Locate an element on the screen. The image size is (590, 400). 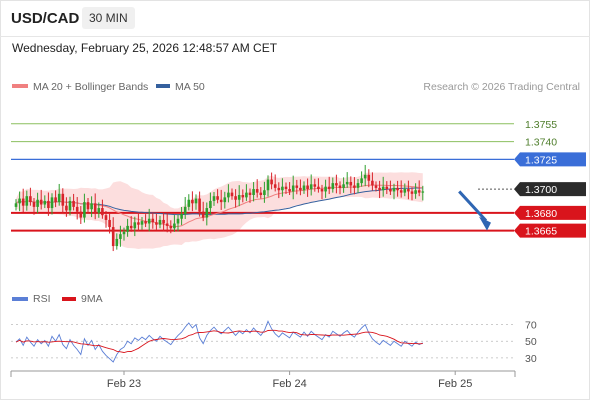
level-label-1: 1.3740 is located at coordinates (541, 143).